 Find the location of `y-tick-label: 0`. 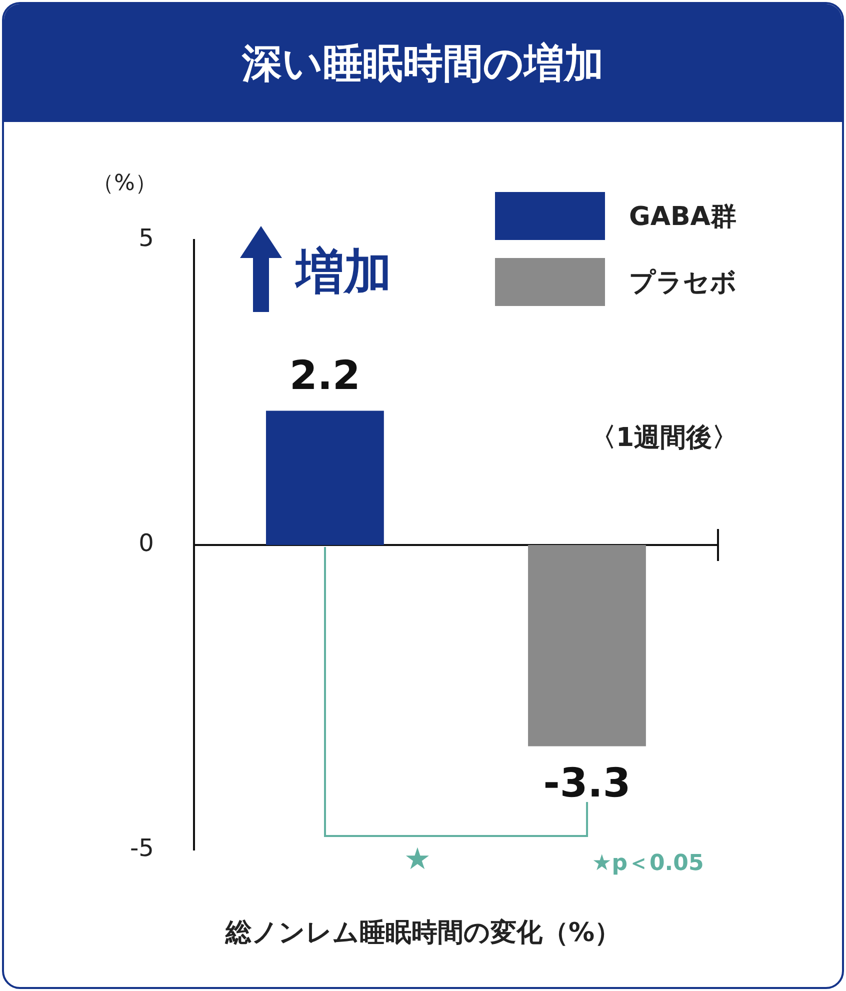

y-tick-label: 0 is located at coordinates (146, 543).